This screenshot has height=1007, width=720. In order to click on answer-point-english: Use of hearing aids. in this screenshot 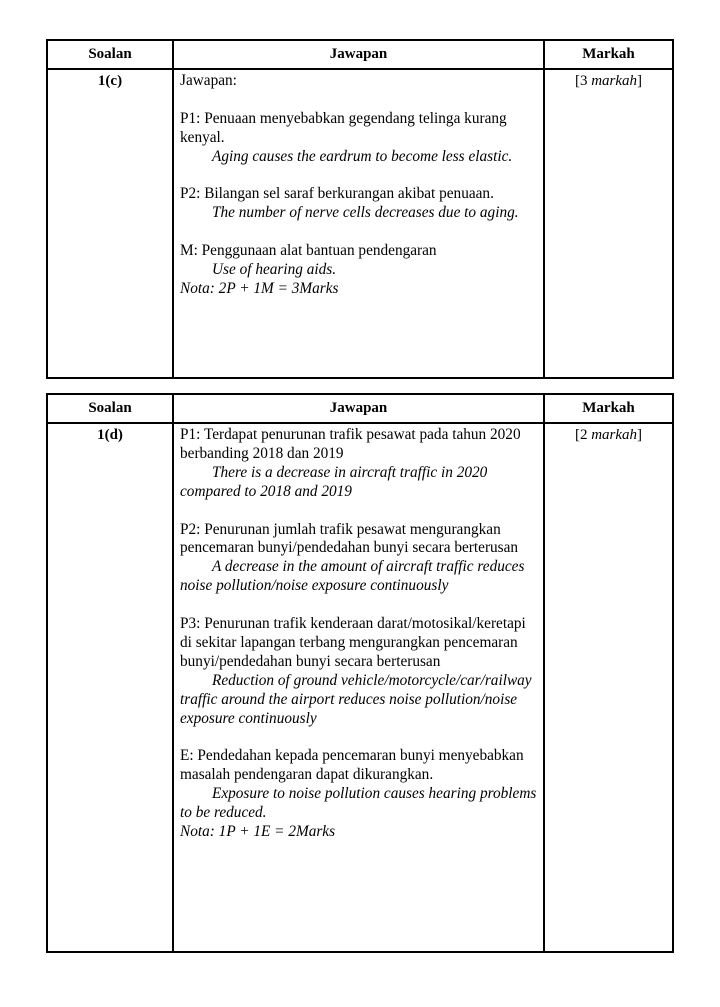, I will do `click(274, 270)`.